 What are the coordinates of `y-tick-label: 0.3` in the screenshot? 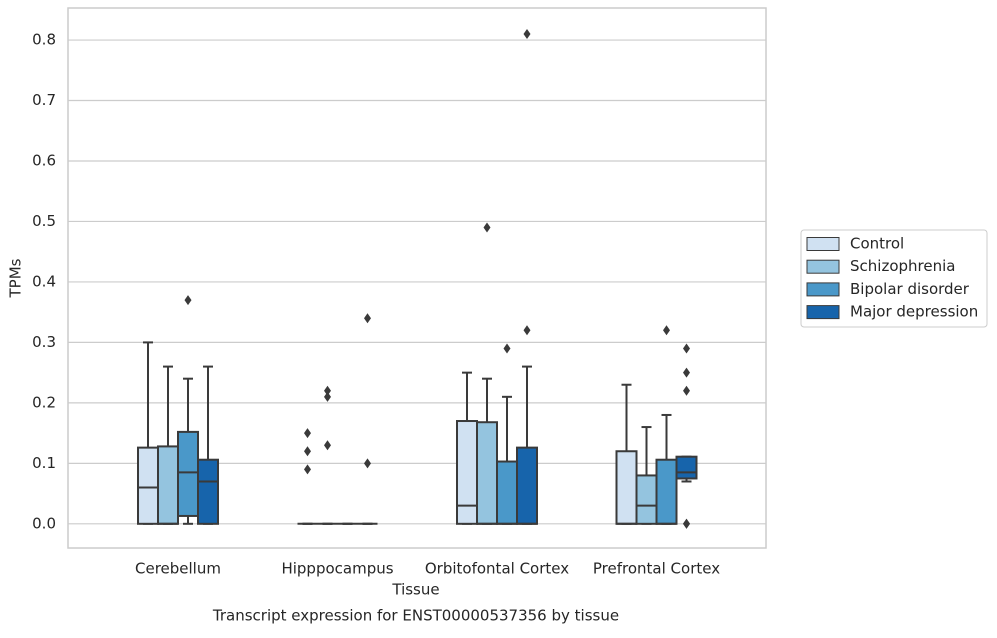 It's located at (44, 342).